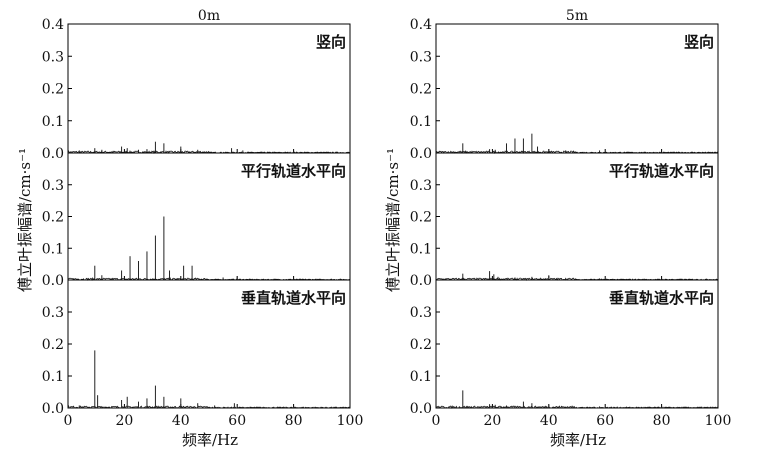 The height and width of the screenshot is (465, 758). What do you see at coordinates (210, 440) in the screenshot?
I see `x-axis-label-left: 频率/Hz` at bounding box center [210, 440].